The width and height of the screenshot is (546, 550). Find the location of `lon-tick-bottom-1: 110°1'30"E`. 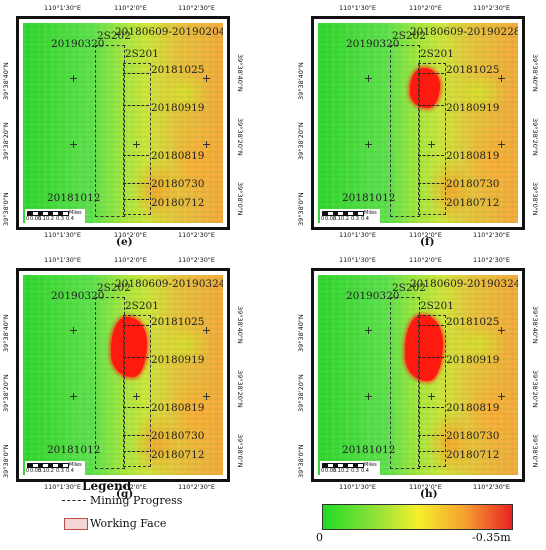

lon-tick-bottom-1: 110°1'30"E is located at coordinates (62, 487).